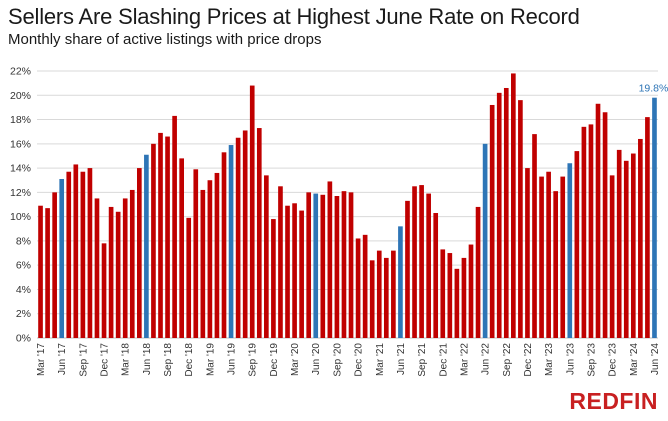 The image size is (668, 421). Describe the element at coordinates (591, 360) in the screenshot. I see `x-tick-label: Sep '23` at that location.